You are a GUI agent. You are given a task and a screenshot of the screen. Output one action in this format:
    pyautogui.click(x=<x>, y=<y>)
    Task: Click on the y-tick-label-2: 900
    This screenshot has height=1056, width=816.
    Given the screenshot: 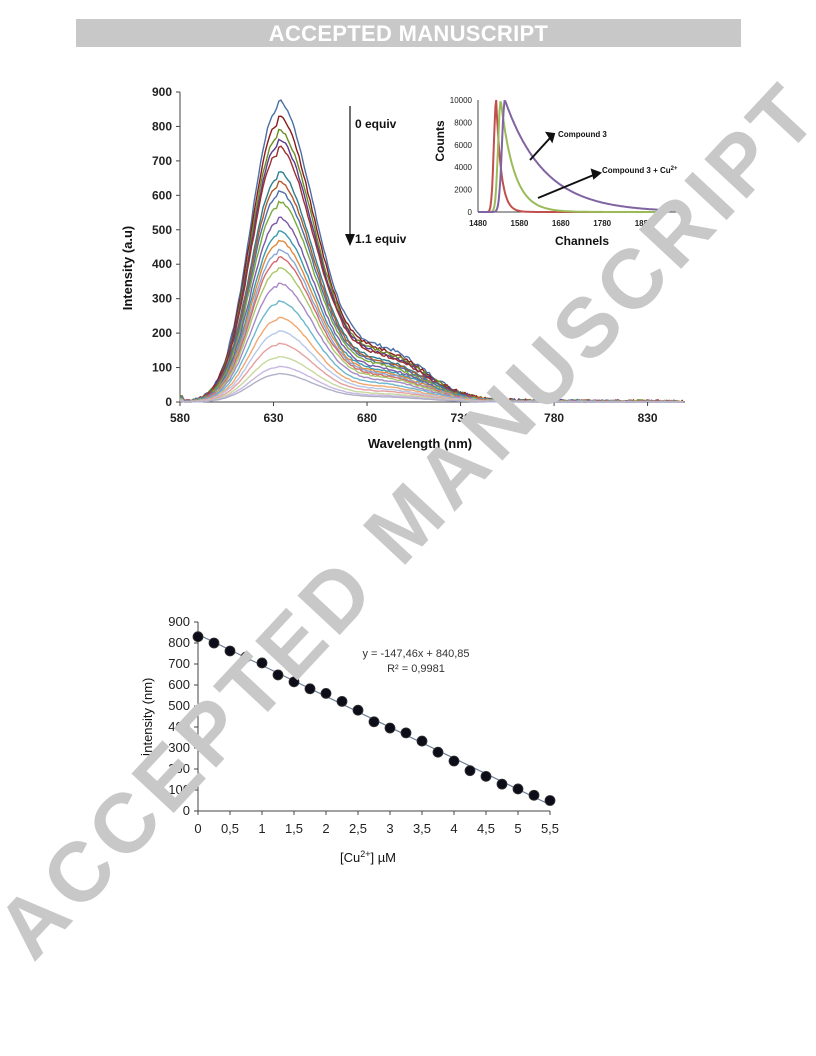 What is the action you would take?
    pyautogui.click(x=179, y=621)
    